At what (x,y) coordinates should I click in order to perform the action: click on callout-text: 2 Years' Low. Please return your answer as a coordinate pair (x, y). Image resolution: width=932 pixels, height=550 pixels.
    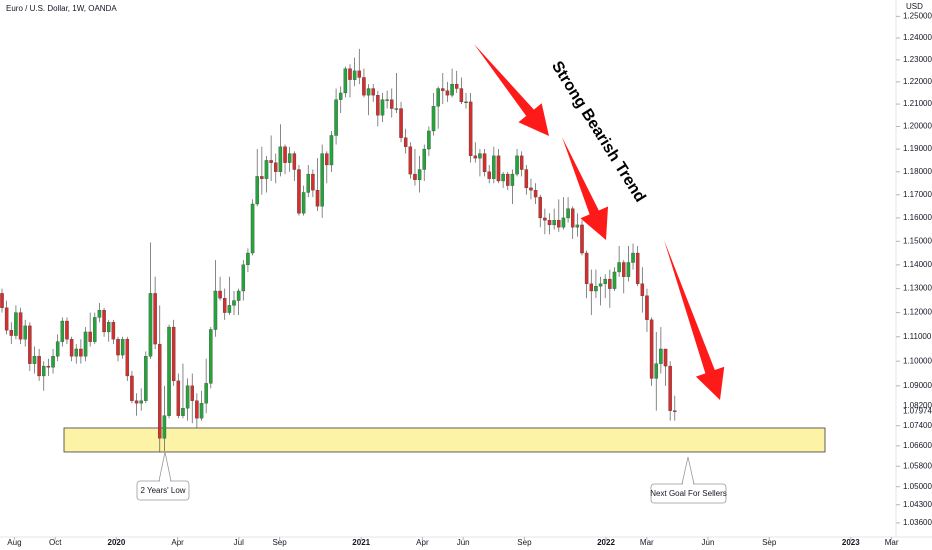
    Looking at the image, I should click on (162, 490).